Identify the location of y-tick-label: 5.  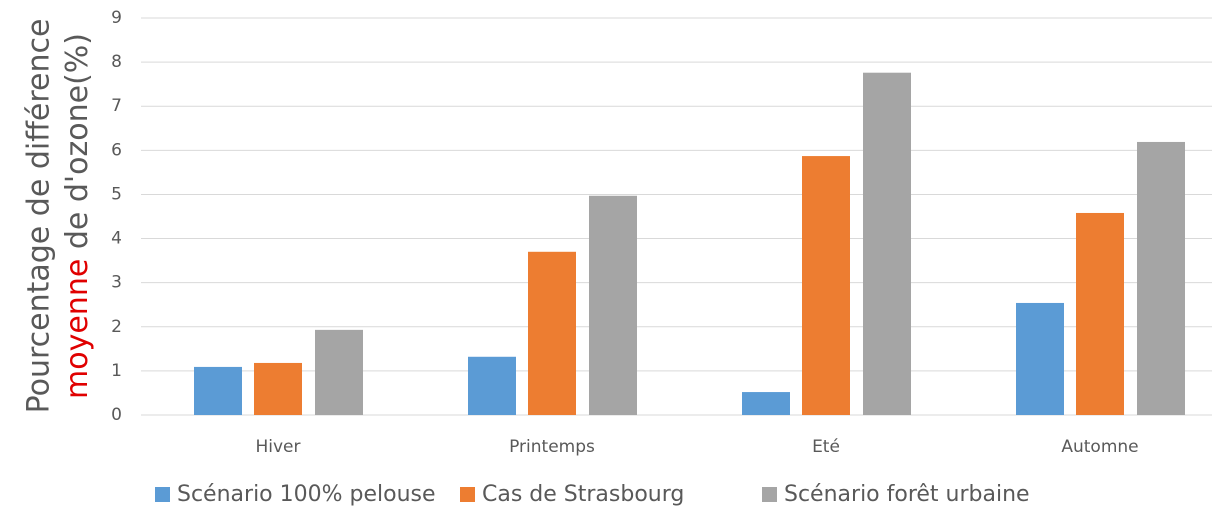
(116, 194).